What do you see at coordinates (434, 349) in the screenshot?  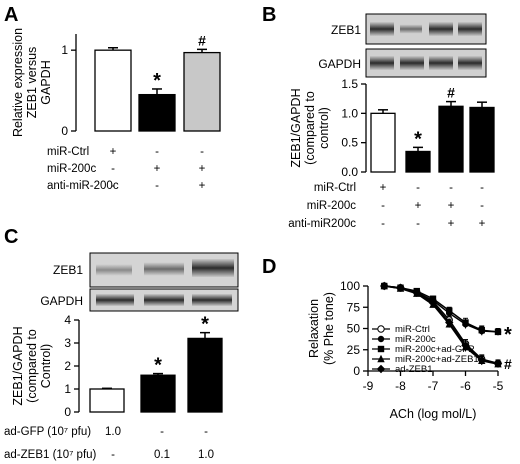 I see `legend-entry-d: miR-200c+ad-GFP` at bounding box center [434, 349].